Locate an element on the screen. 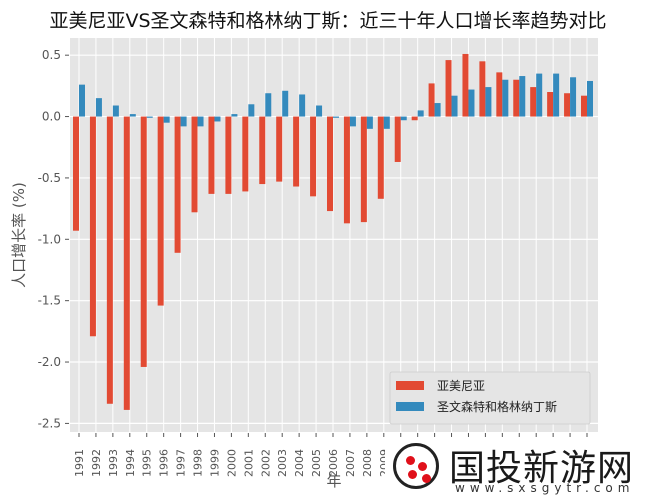  bar-armenia-2002 is located at coordinates (262, 150).